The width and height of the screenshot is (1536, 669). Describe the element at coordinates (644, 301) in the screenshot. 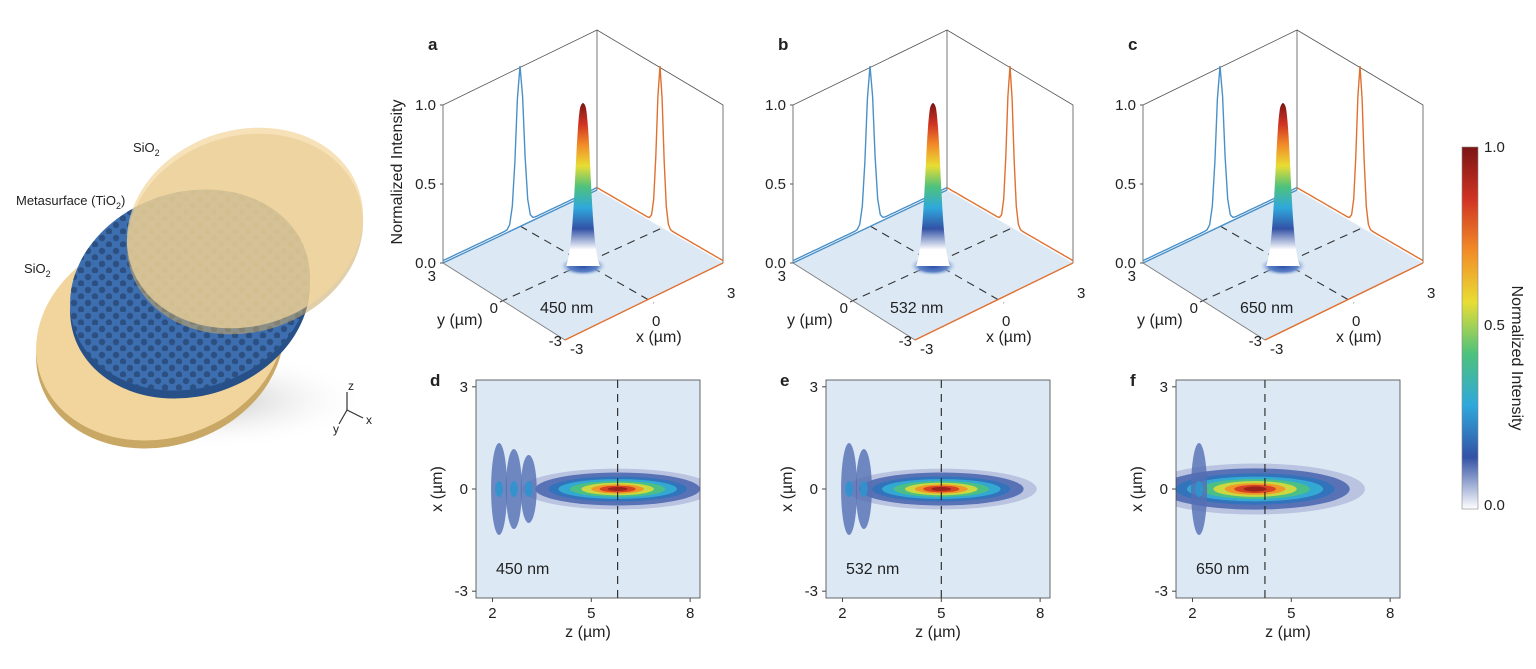

I see `base-edge-right` at that location.